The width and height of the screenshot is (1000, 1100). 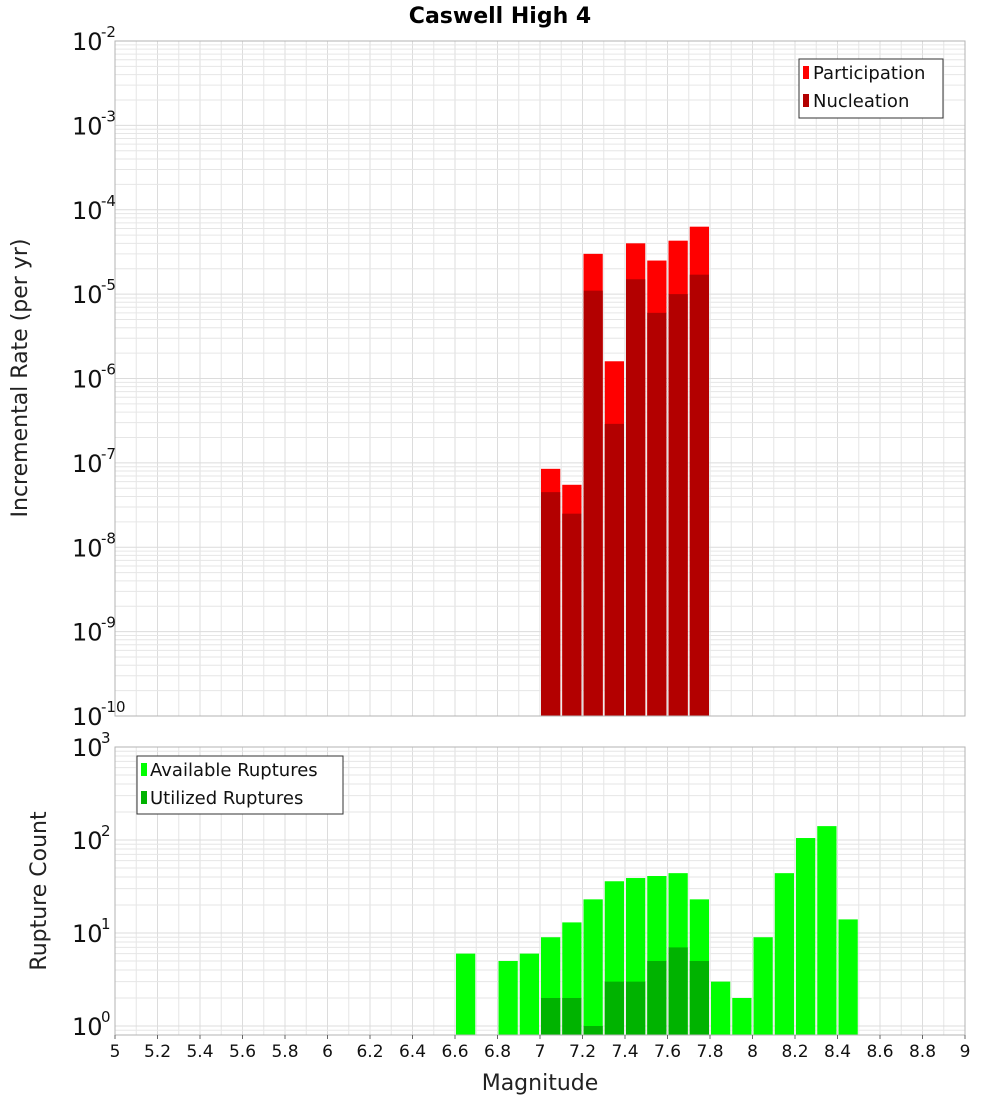 I want to click on x-tick-label: 5.8, so click(x=284, y=1052).